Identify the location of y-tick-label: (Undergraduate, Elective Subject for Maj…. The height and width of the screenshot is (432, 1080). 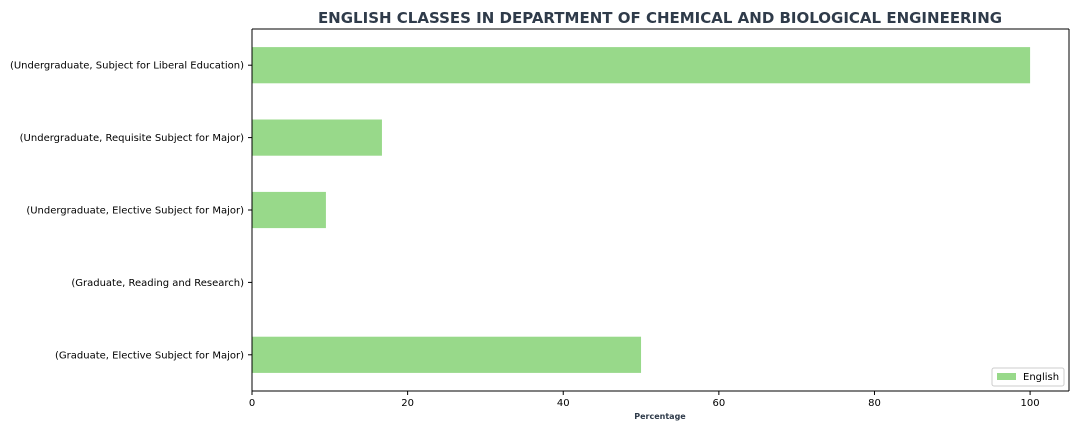
(135, 211).